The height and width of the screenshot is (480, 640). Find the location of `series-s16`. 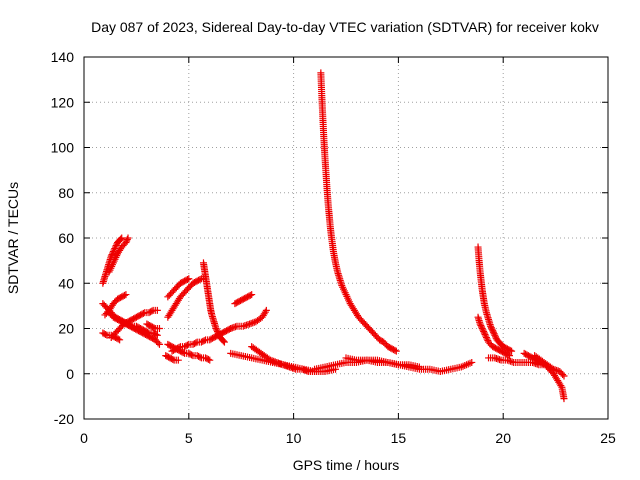

series-s16 is located at coordinates (248, 319).